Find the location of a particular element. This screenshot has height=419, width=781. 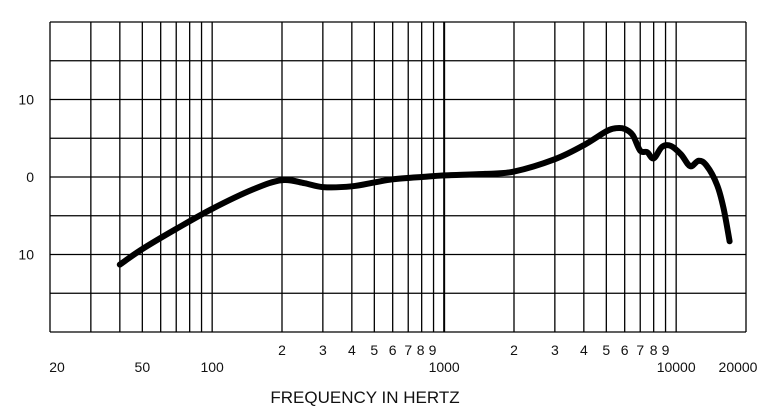

x-tick-label: 10000 is located at coordinates (676, 367).